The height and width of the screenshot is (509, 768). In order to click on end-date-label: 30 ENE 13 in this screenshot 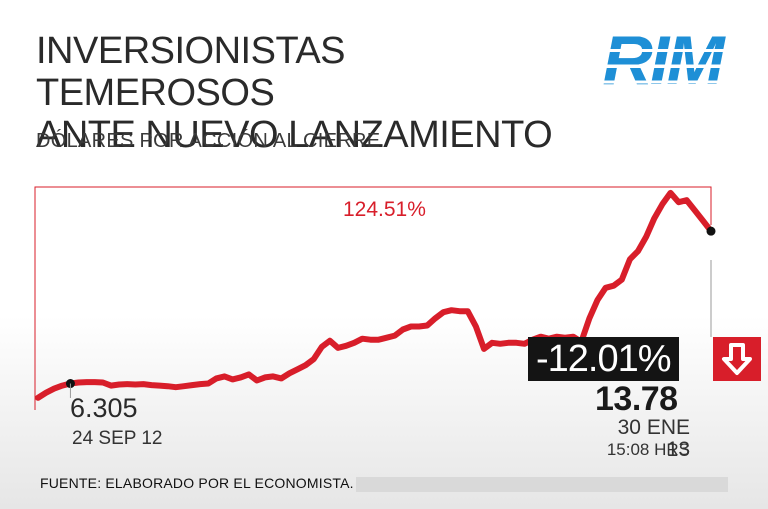, I will do `click(653, 438)`.